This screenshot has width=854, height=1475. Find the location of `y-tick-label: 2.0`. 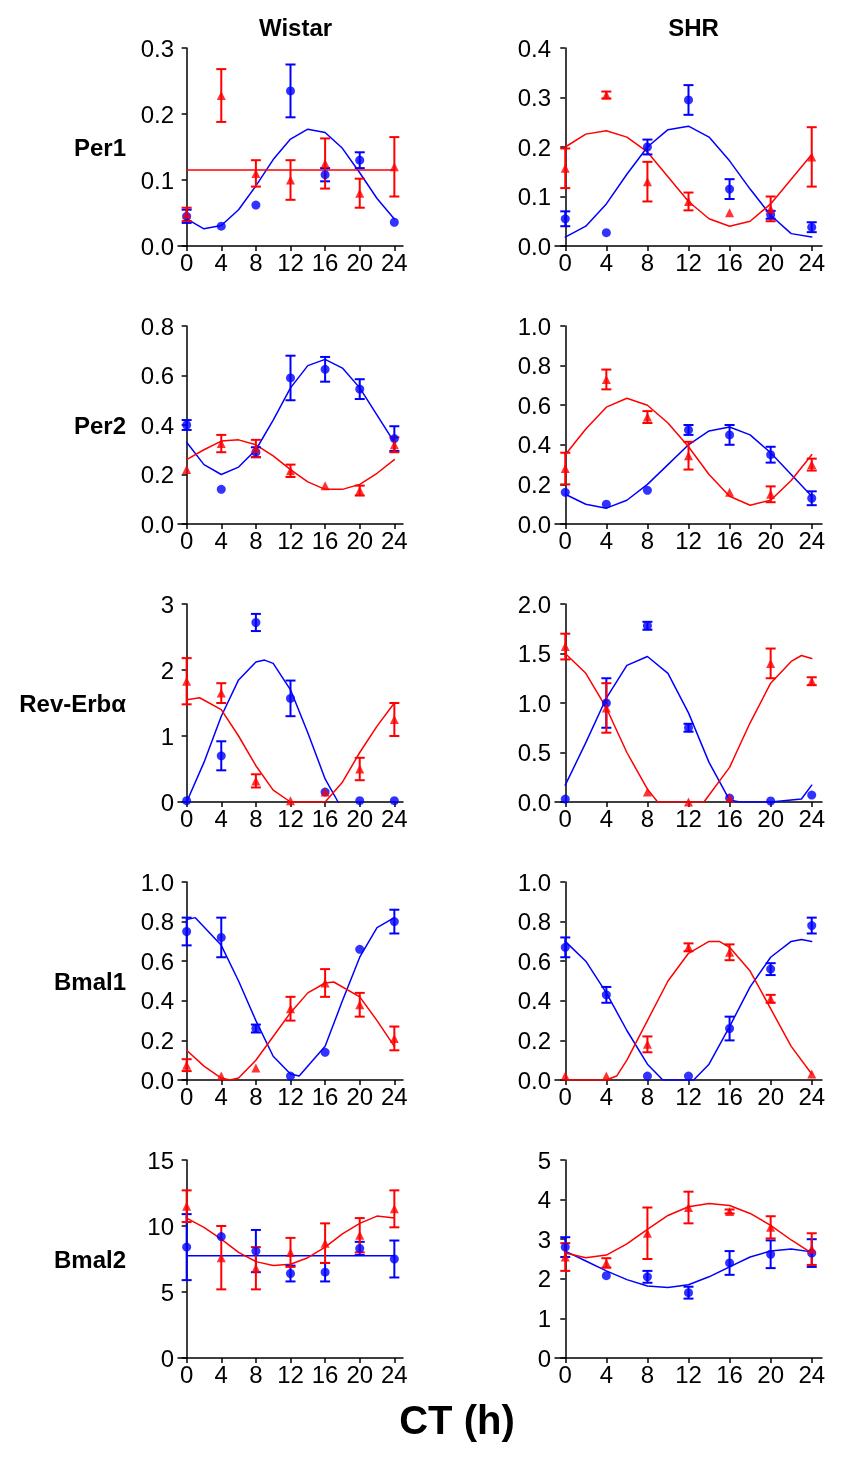

y-tick-label: 2.0 is located at coordinates (534, 604).